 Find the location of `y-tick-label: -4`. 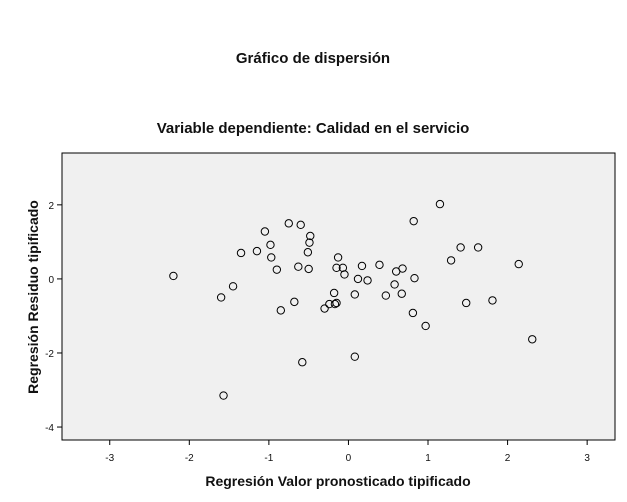

y-tick-label: -4 is located at coordinates (49, 428).